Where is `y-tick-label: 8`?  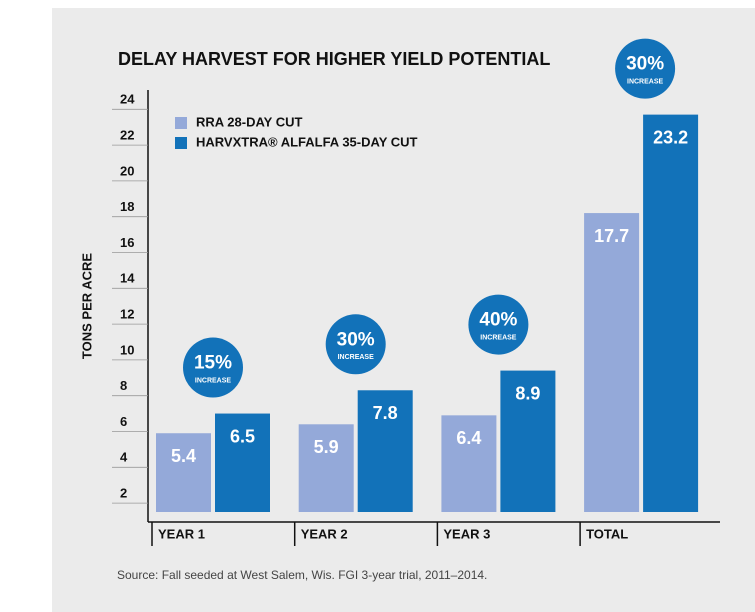 y-tick-label: 8 is located at coordinates (123, 385).